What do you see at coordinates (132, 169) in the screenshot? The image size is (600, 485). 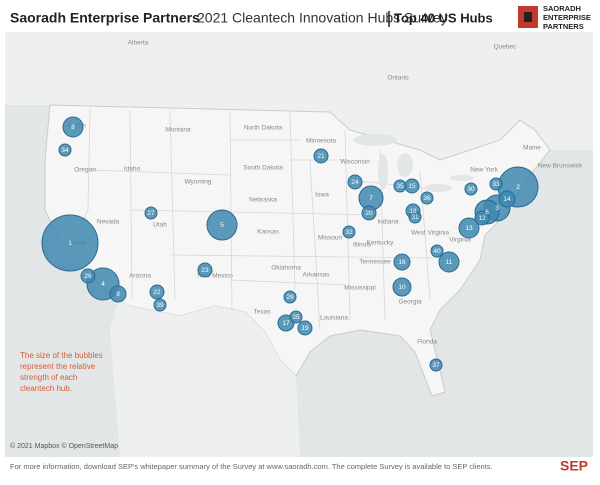 I see `region-label: Idaho` at bounding box center [132, 169].